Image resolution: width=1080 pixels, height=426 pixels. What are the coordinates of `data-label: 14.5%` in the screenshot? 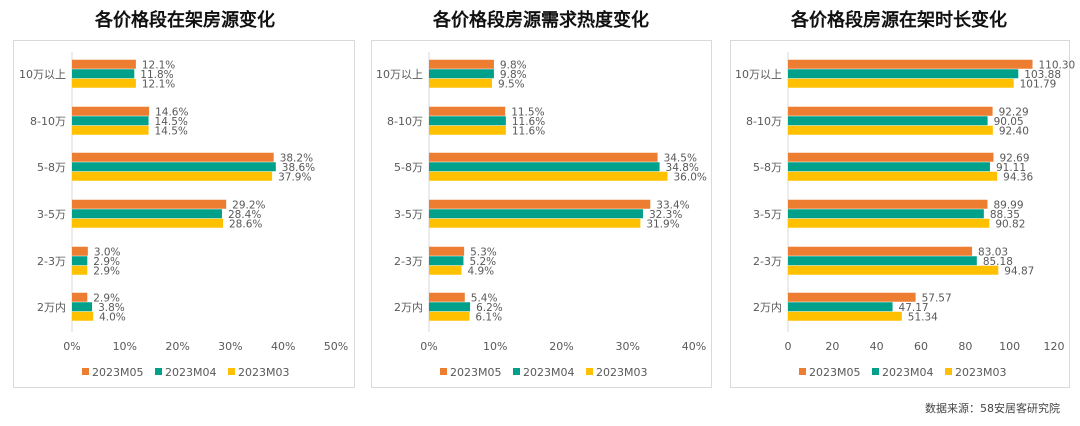 It's located at (171, 122).